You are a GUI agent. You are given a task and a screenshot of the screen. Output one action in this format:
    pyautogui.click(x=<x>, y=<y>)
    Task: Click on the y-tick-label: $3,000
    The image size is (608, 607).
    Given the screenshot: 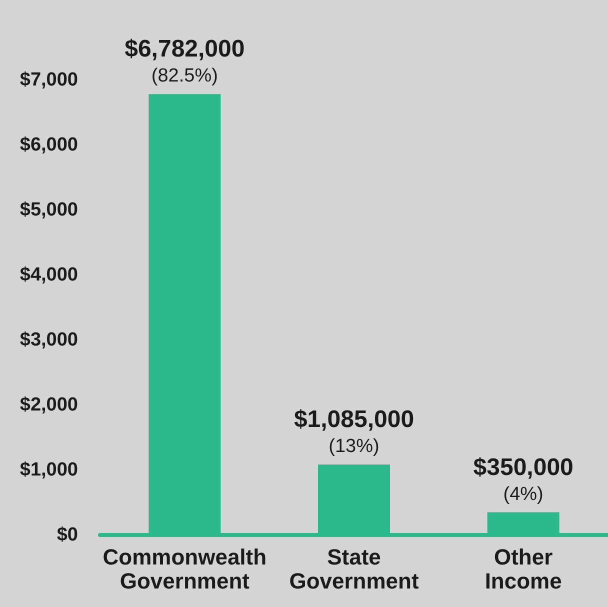 What is the action you would take?
    pyautogui.click(x=49, y=340)
    